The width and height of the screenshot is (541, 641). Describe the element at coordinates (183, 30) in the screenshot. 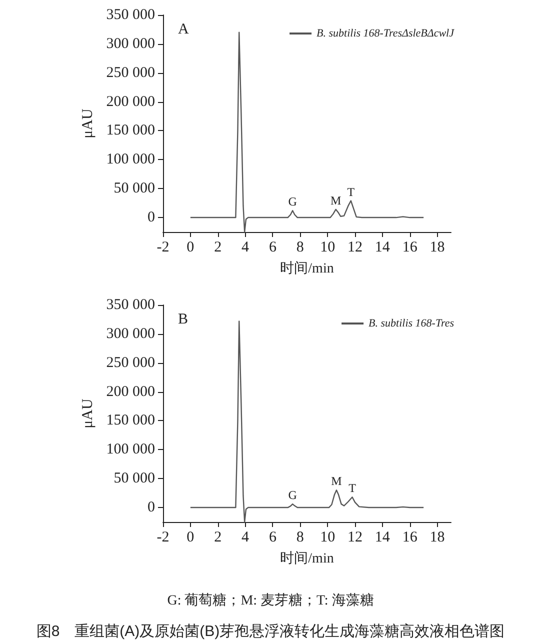

I see `chart-title: A` at that location.